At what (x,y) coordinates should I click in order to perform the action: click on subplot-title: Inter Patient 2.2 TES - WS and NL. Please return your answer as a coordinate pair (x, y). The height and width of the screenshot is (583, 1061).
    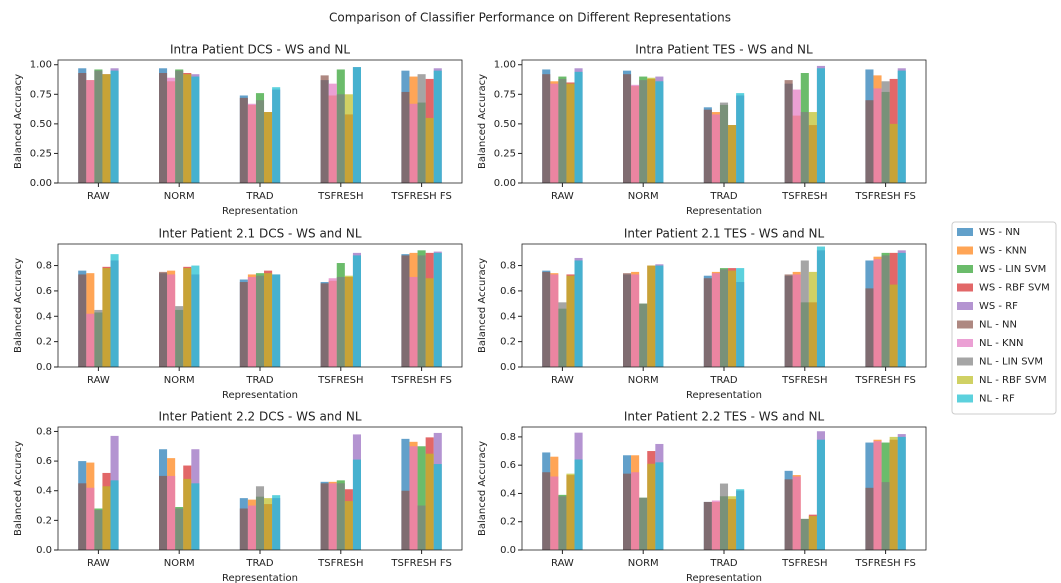
    Looking at the image, I should click on (724, 417).